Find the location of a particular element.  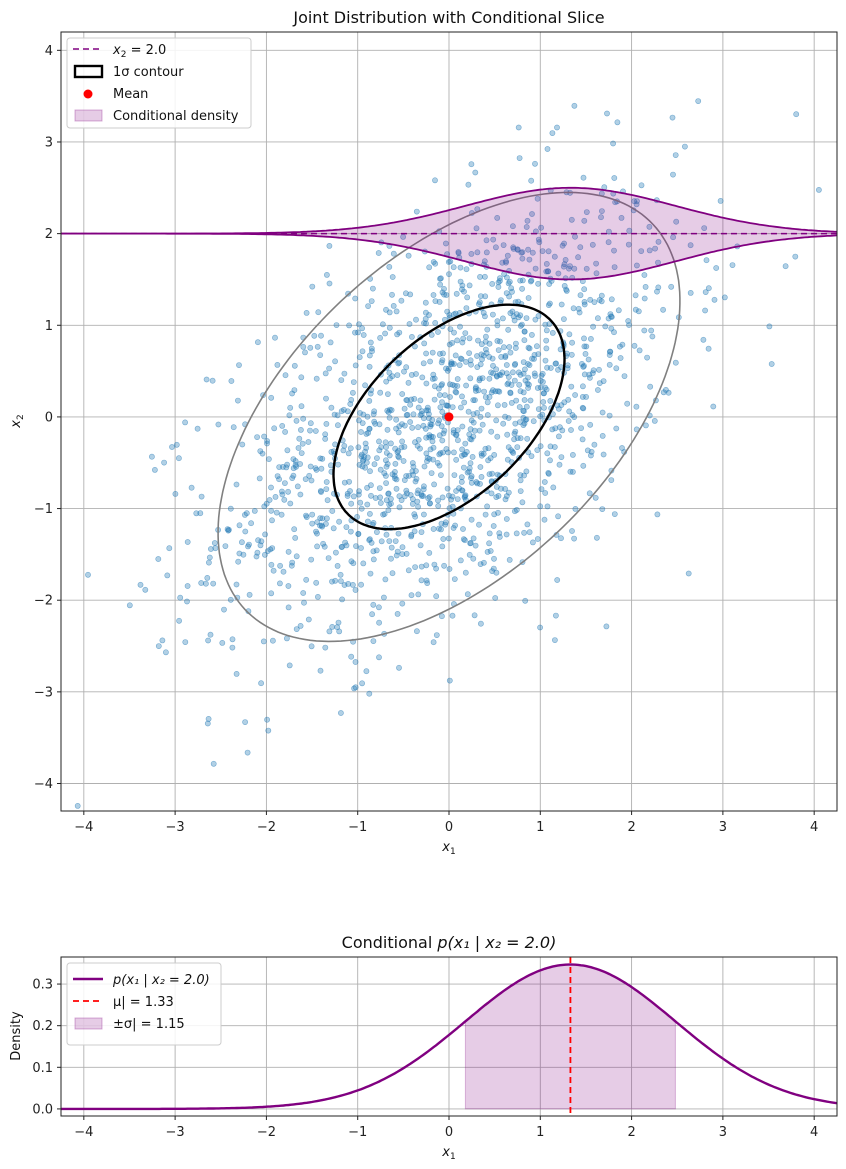

conditional-pdf-curve is located at coordinates (449, 1037).